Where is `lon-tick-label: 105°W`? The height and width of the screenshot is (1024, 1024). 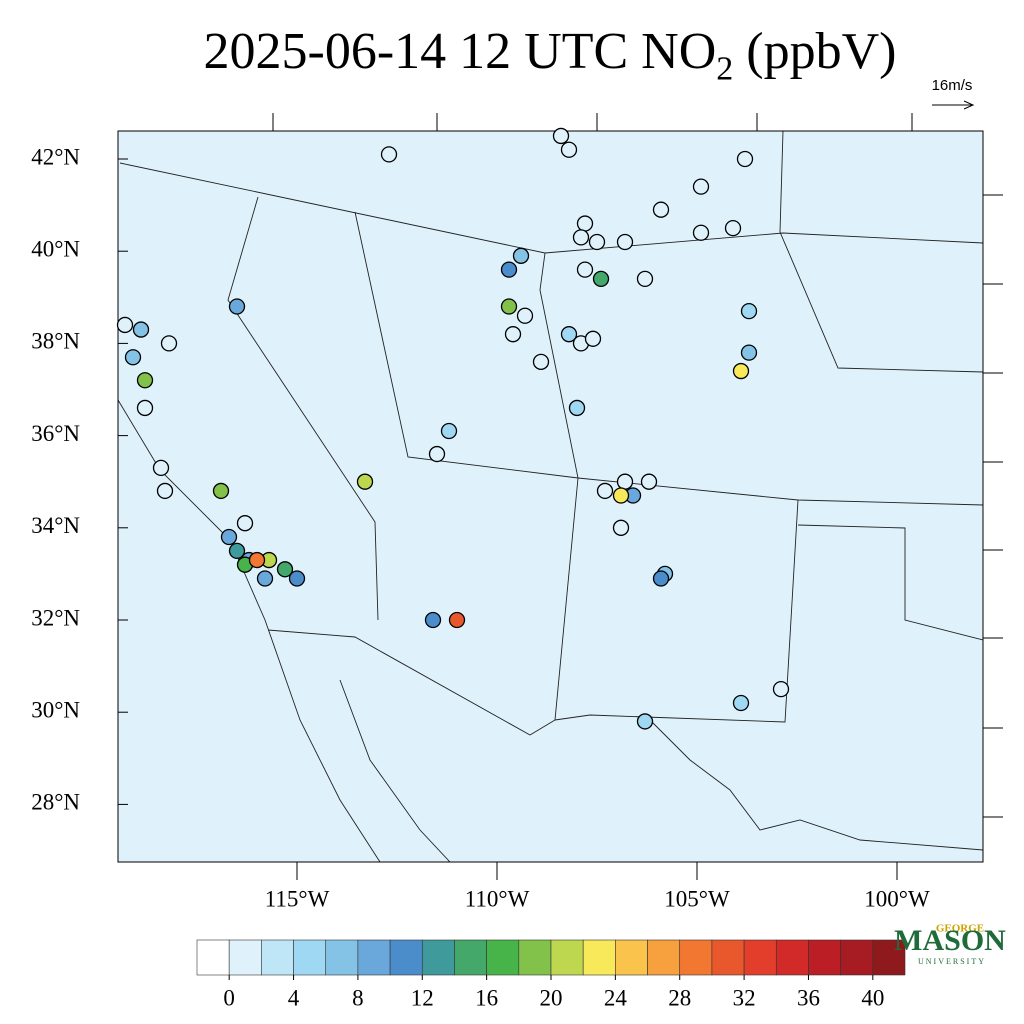 lon-tick-label: 105°W is located at coordinates (697, 898).